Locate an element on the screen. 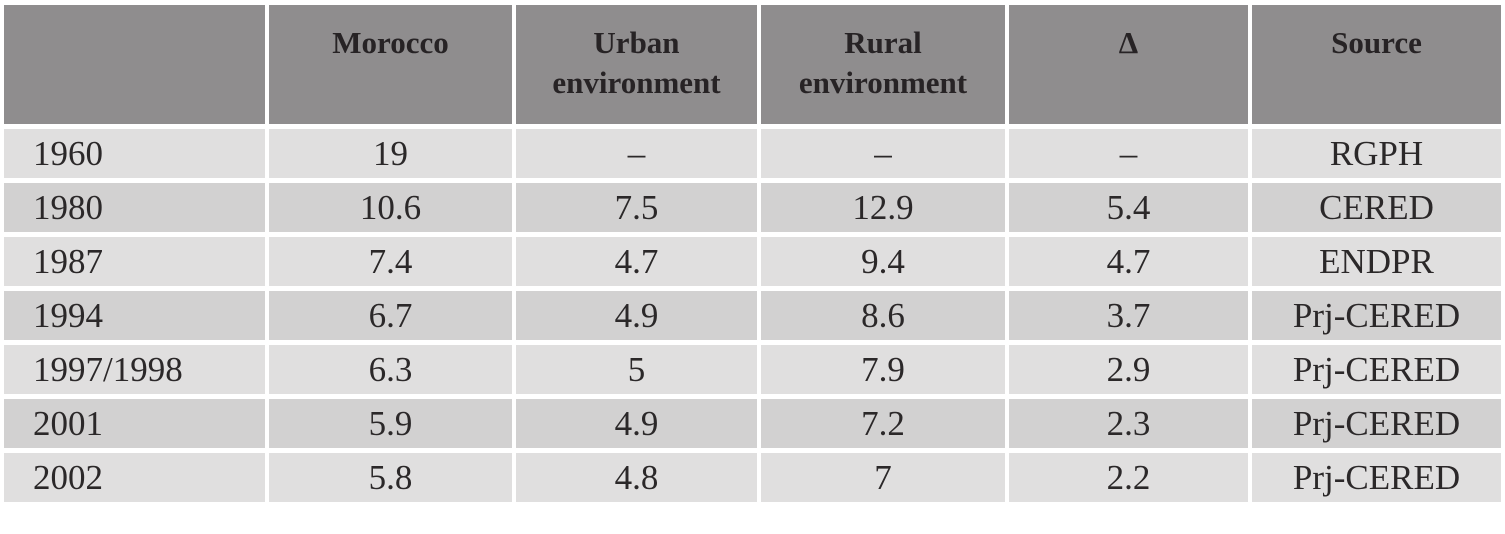 This screenshot has height=534, width=1505. cell-morocco: 6.7 is located at coordinates (390, 315).